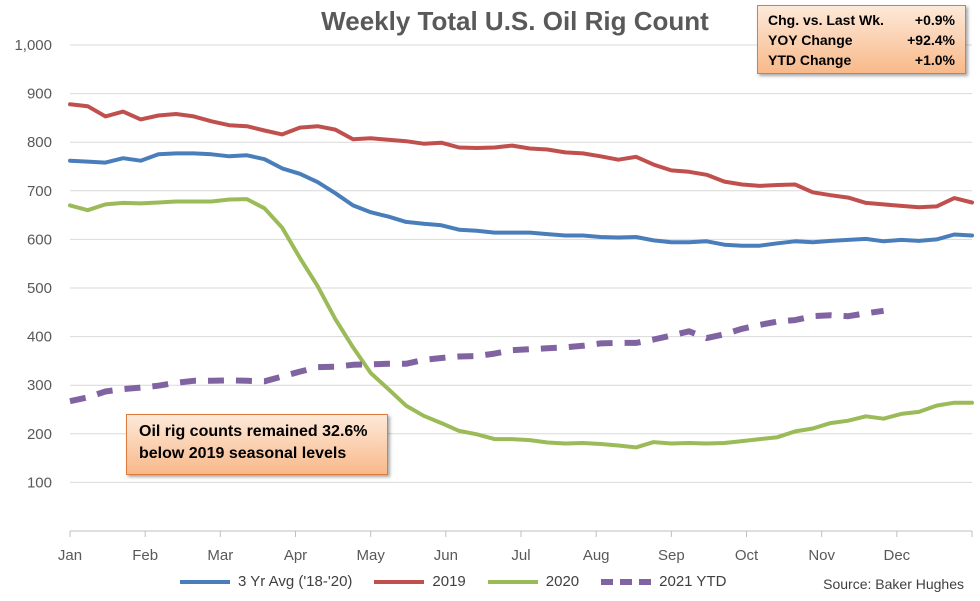 Image resolution: width=980 pixels, height=601 pixels. What do you see at coordinates (562, 581) in the screenshot?
I see `legend-label: 2020` at bounding box center [562, 581].